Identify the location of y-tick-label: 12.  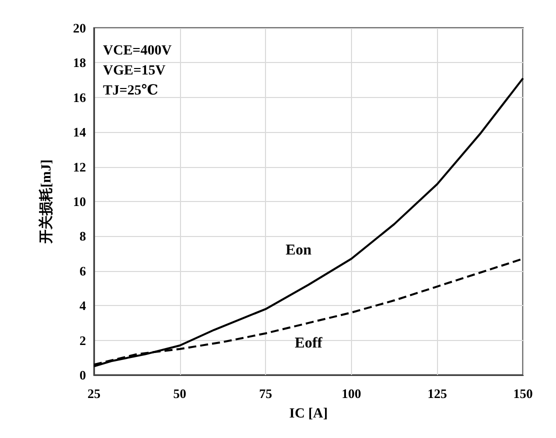
(79, 166).